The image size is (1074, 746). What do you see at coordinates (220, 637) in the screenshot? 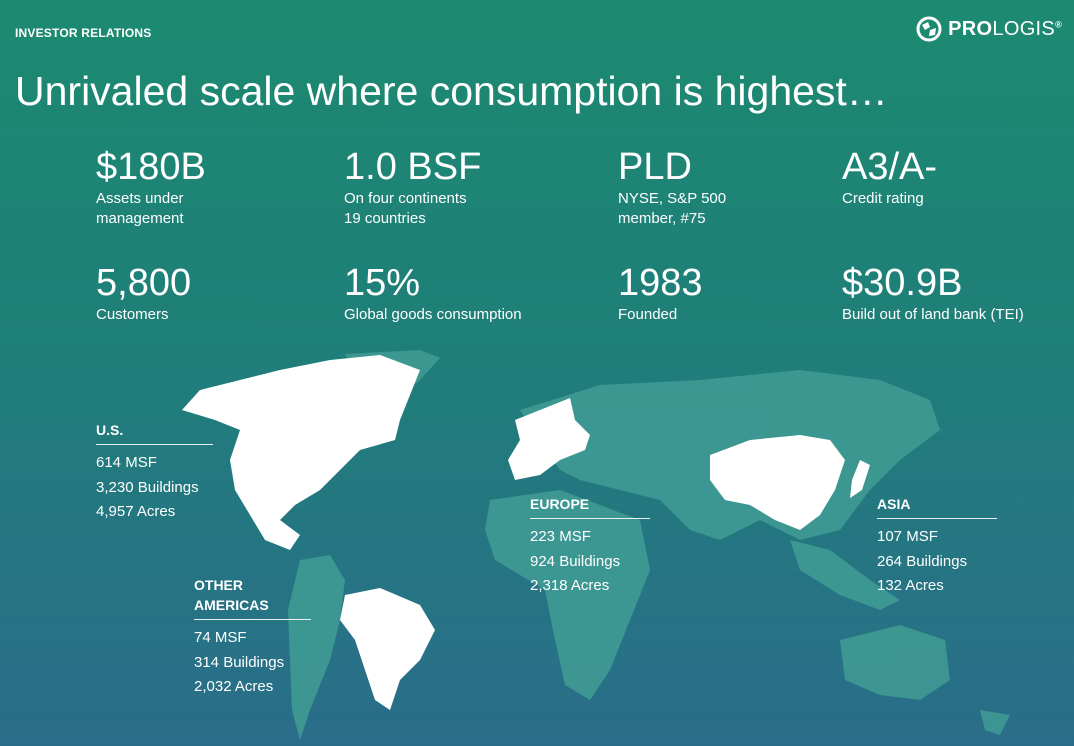
I see `region-msf: 74 MSF` at bounding box center [220, 637].